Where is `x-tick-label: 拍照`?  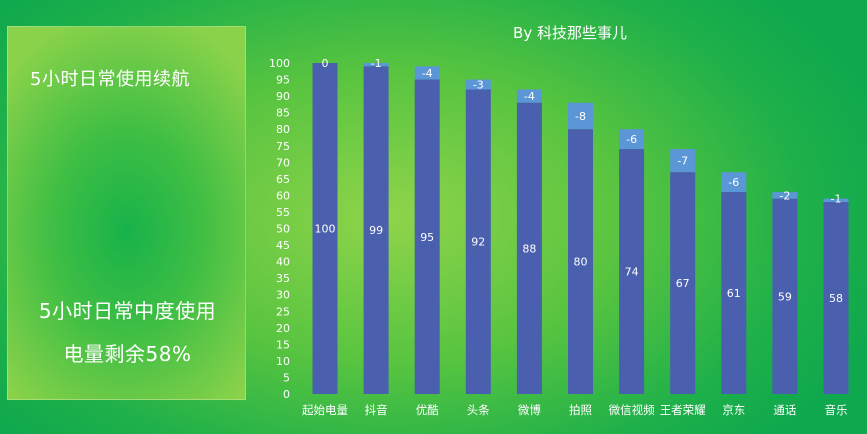
x-tick-label: 拍照 is located at coordinates (580, 410).